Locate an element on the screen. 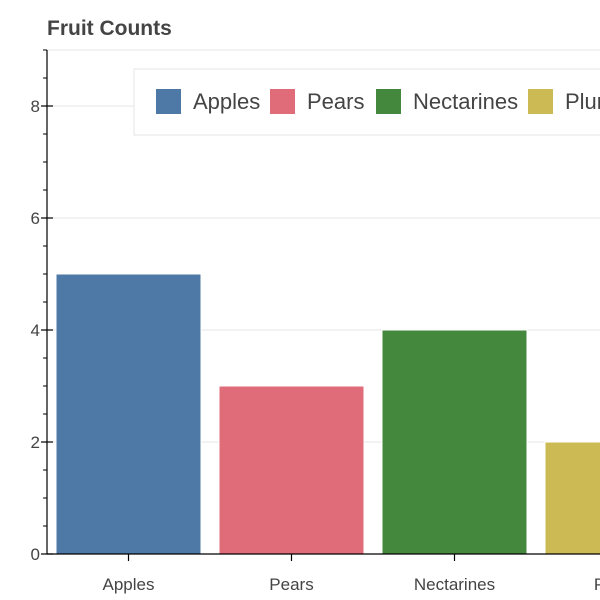 The width and height of the screenshot is (600, 600). x-tick-label-apples: Apples is located at coordinates (129, 584).